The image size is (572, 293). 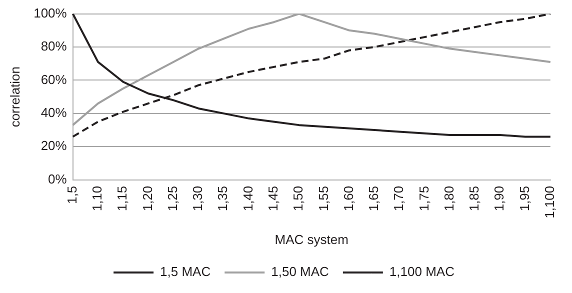 What do you see at coordinates (374, 199) in the screenshot?
I see `x-tick-label: 1,65` at bounding box center [374, 199].